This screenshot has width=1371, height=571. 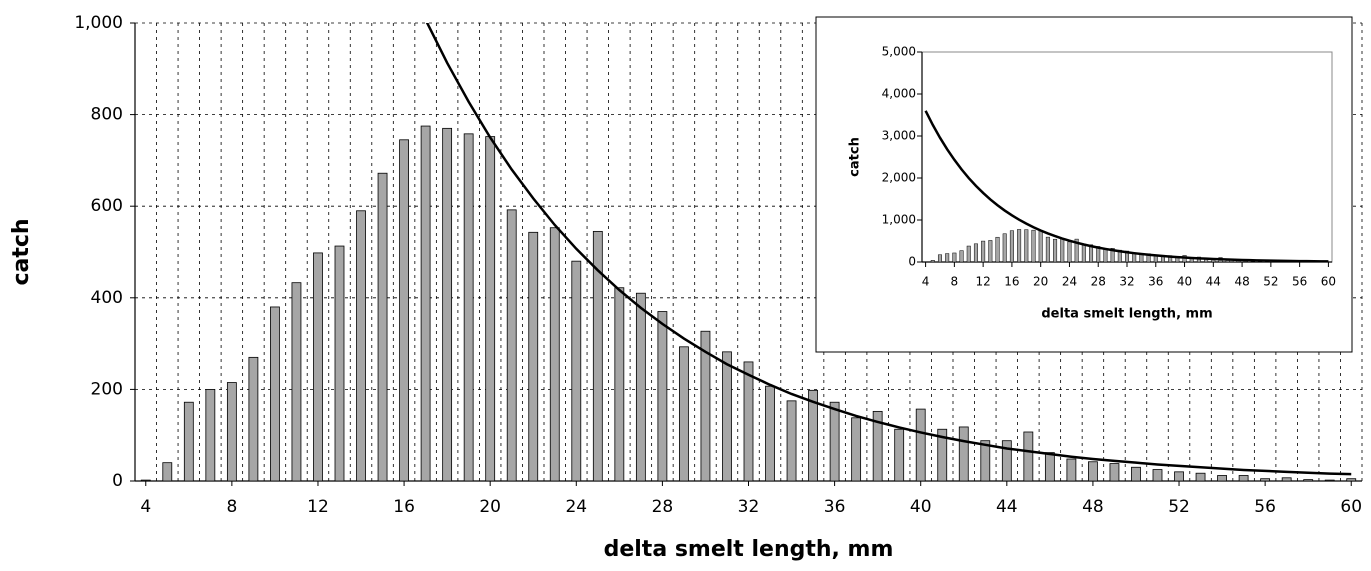 What do you see at coordinates (1351, 507) in the screenshot?
I see `x-tick-label: 60` at bounding box center [1351, 507].